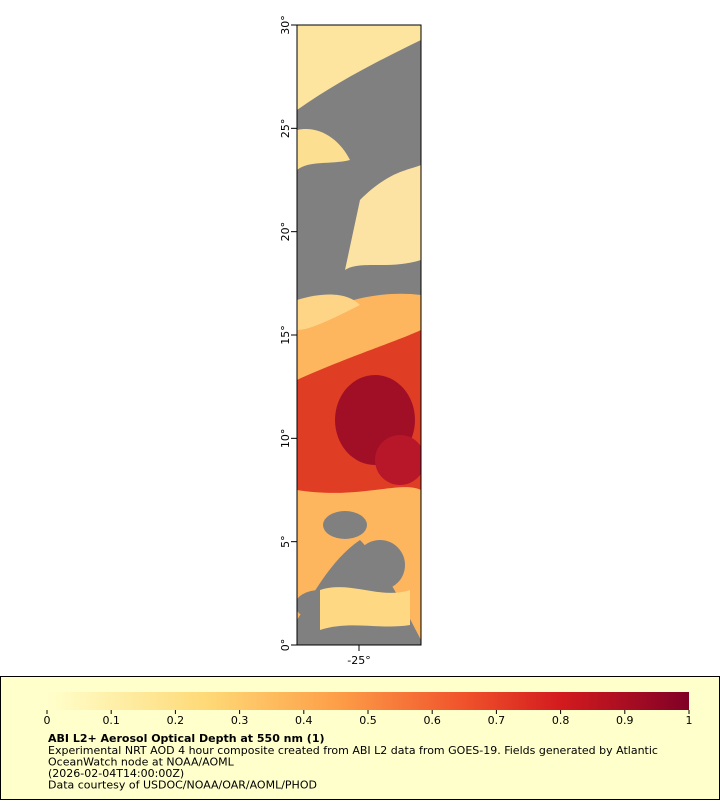  What do you see at coordinates (359, 335) in the screenshot?
I see `map-image` at bounding box center [359, 335].